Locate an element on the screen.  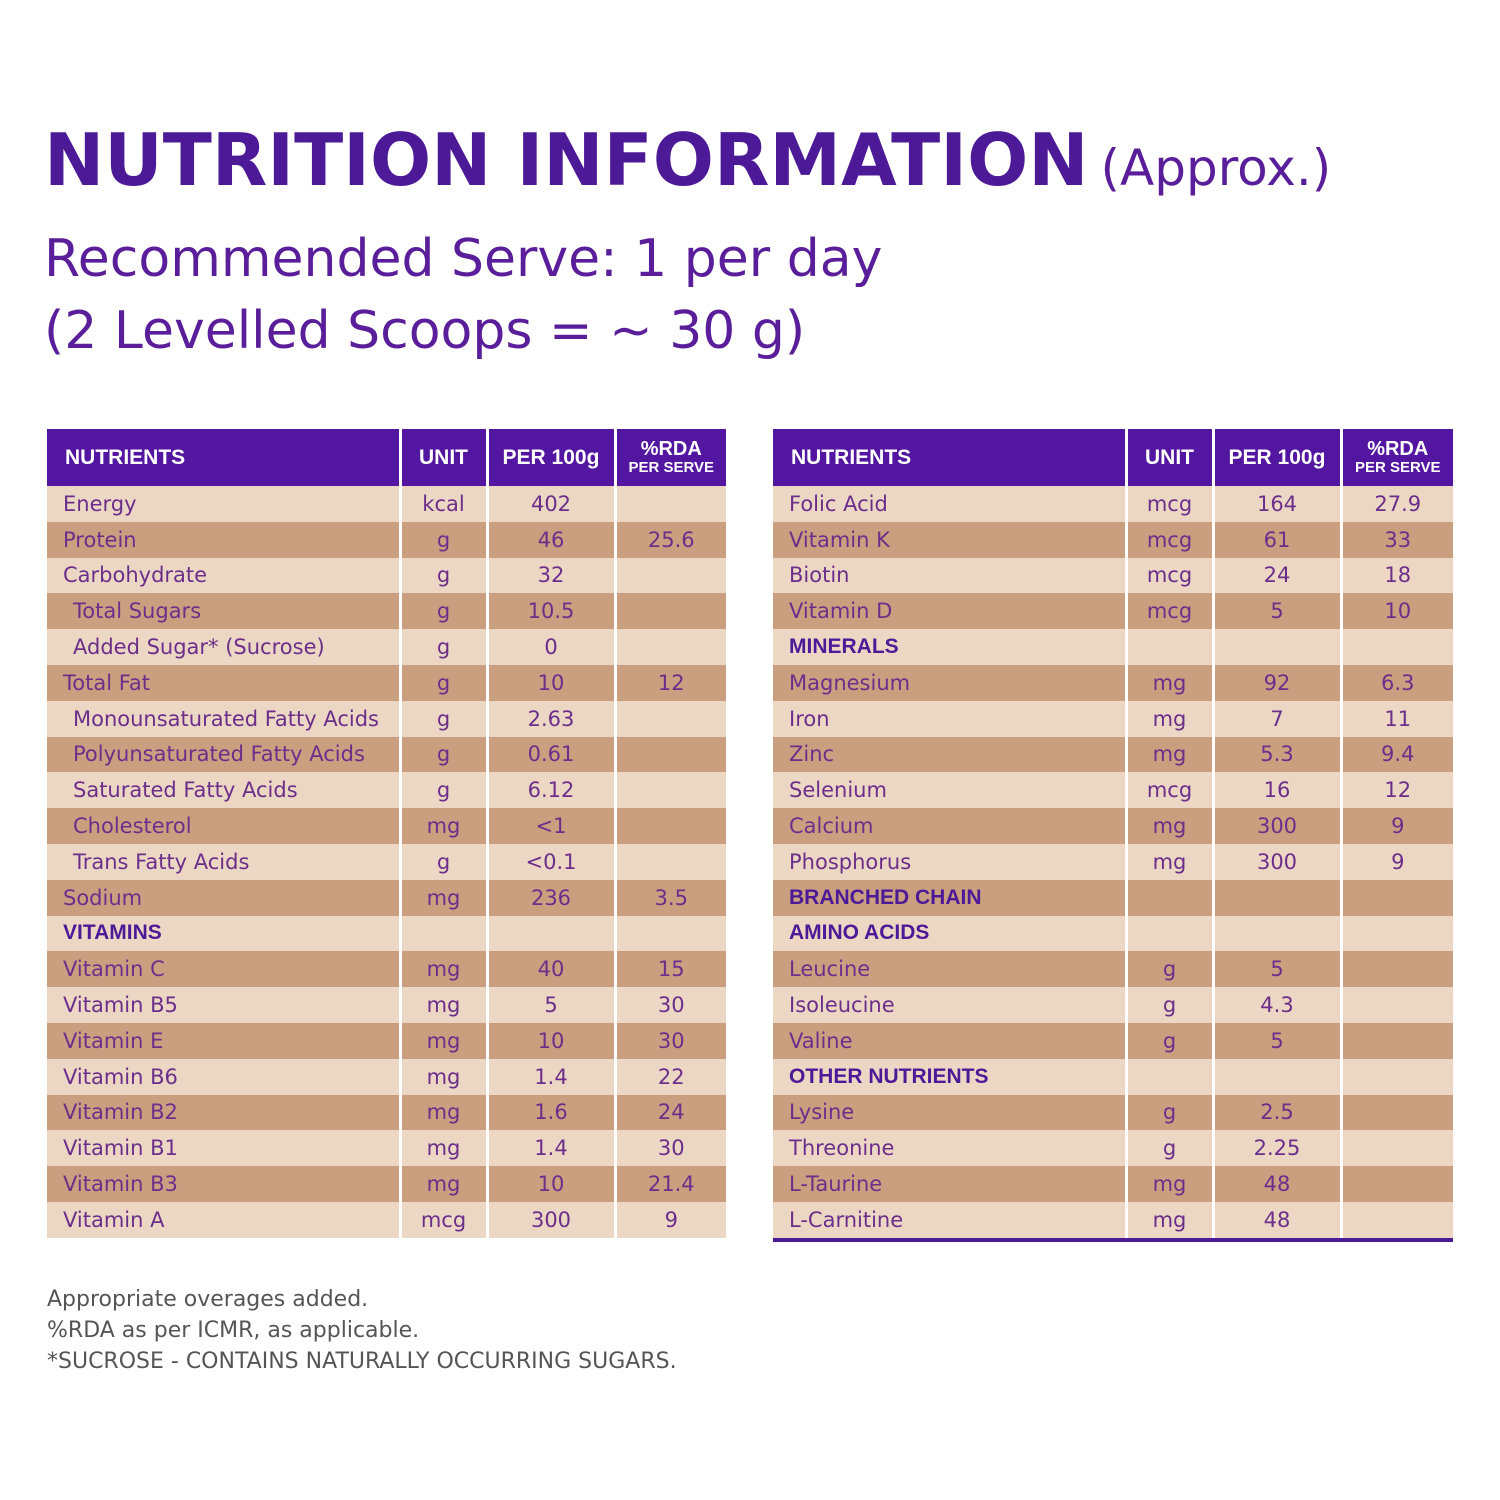
unit-cell: kcal is located at coordinates (444, 504).